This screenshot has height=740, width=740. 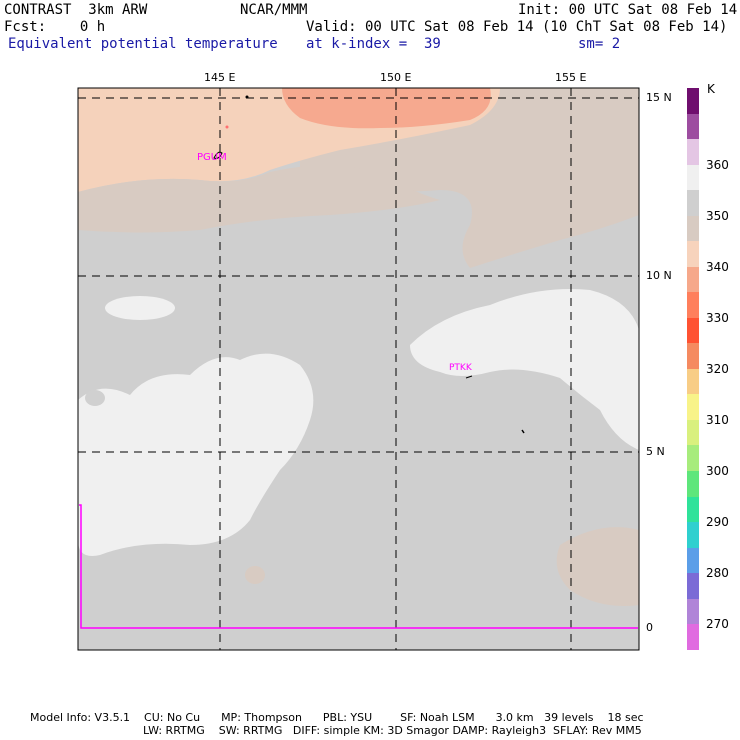 What do you see at coordinates (523, 431) in the screenshot?
I see `island-mark` at bounding box center [523, 431].